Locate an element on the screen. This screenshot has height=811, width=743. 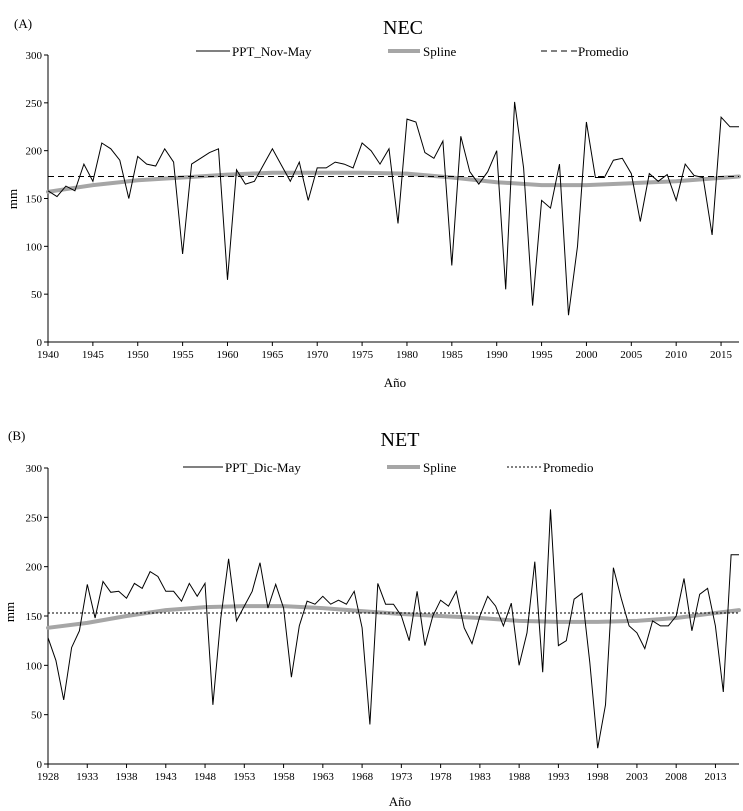
x-tick-label: 1993 is located at coordinates (558, 777).